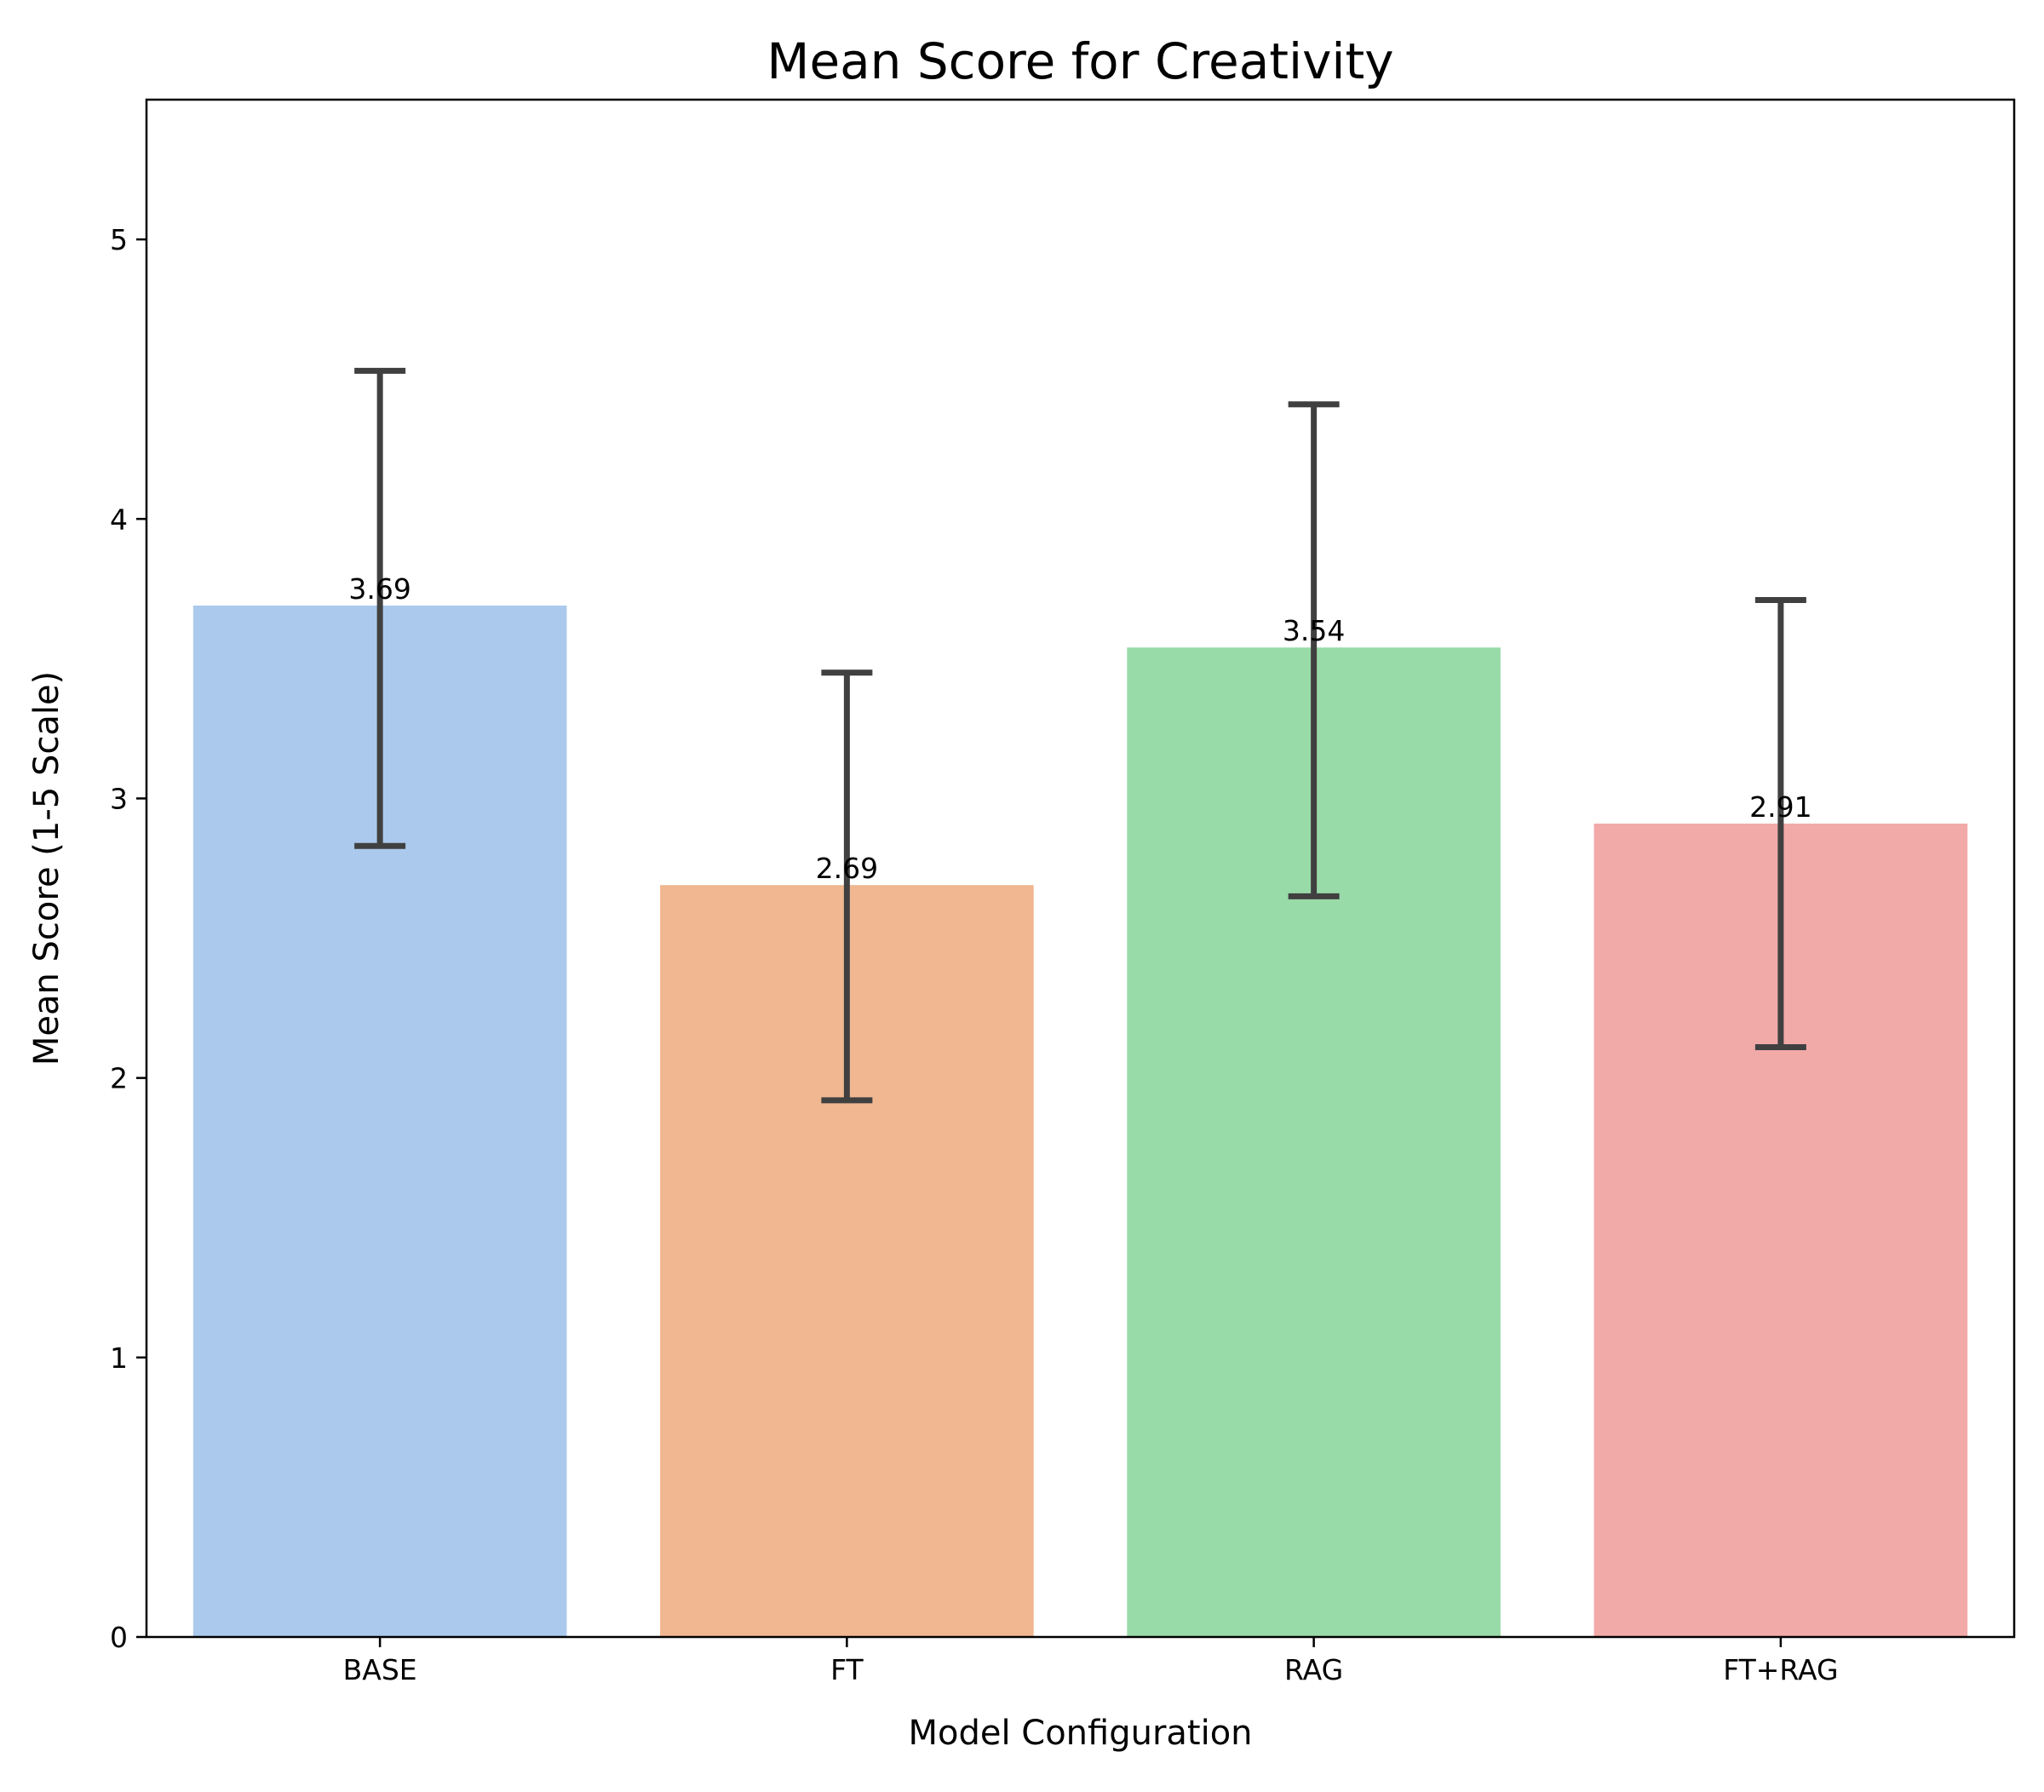  What do you see at coordinates (1079, 61) in the screenshot?
I see `chart-title: Mean Score for Creativity` at bounding box center [1079, 61].